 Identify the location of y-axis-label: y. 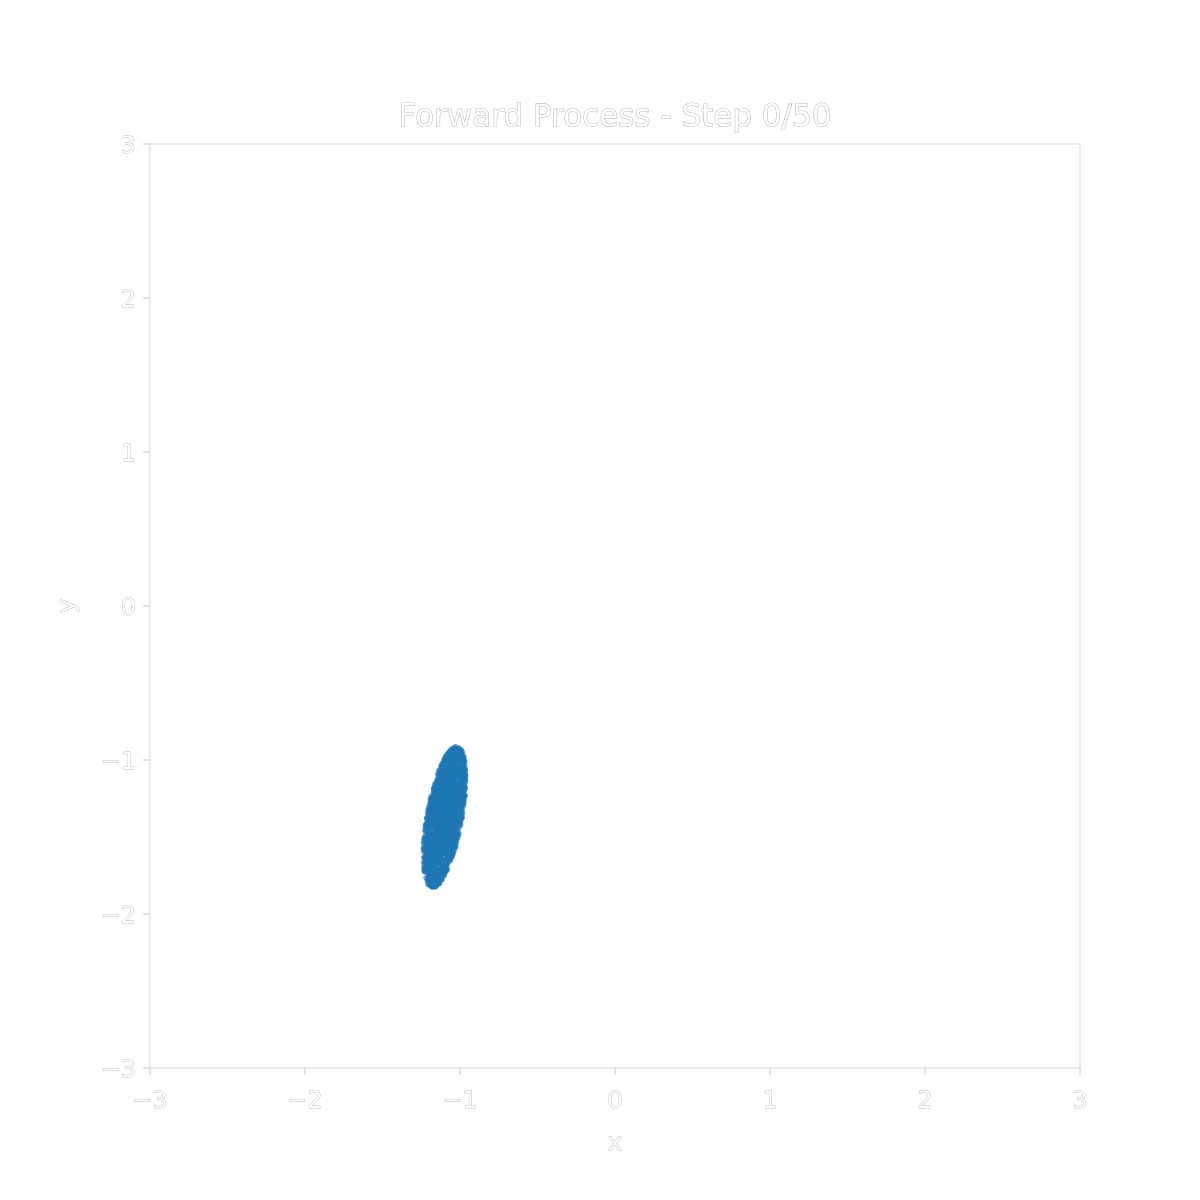
(66, 606).